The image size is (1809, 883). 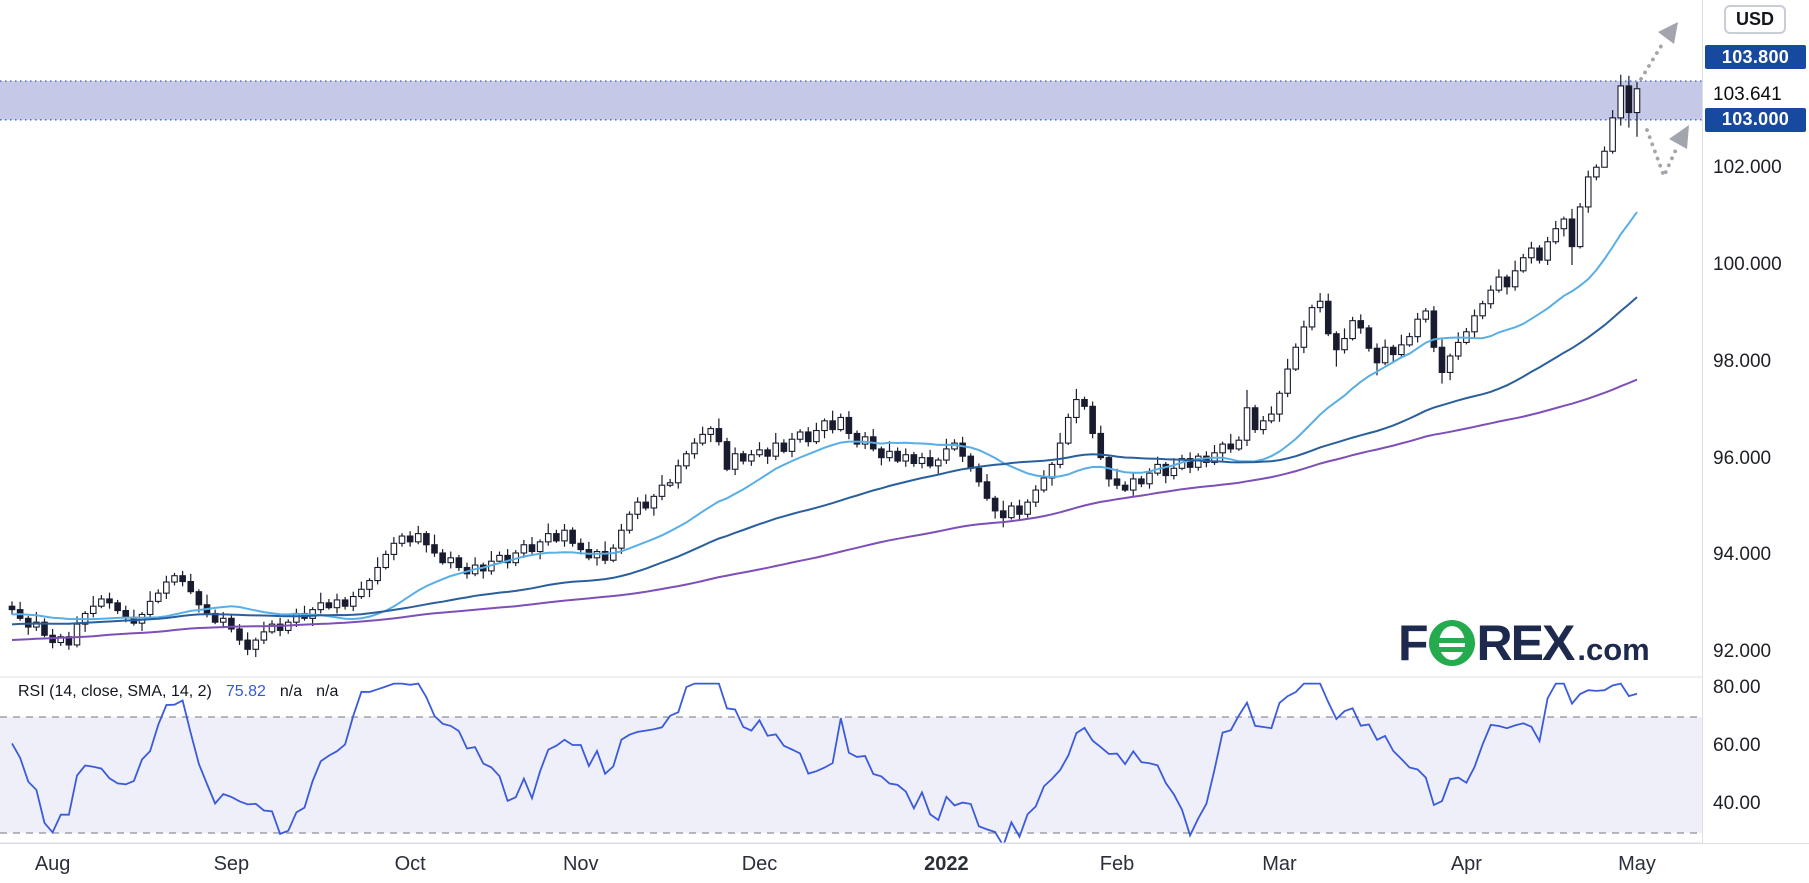 I want to click on time-scale: Aug Sep Oct Nov Dec 2022 Feb Mar Apr May, so click(x=904, y=863).